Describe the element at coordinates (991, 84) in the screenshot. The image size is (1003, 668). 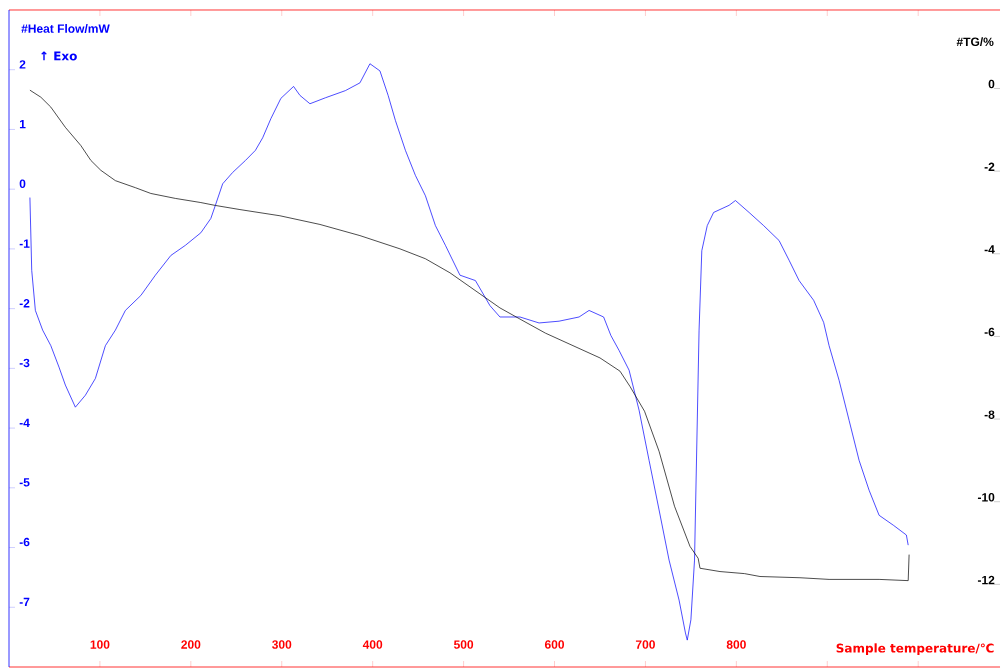
I see `y2-tick-label: 0` at that location.